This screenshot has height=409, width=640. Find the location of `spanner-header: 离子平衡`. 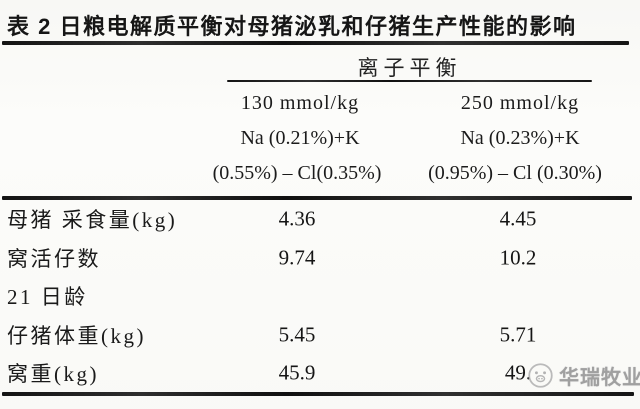

spanner-header: 离子平衡 is located at coordinates (409, 68).